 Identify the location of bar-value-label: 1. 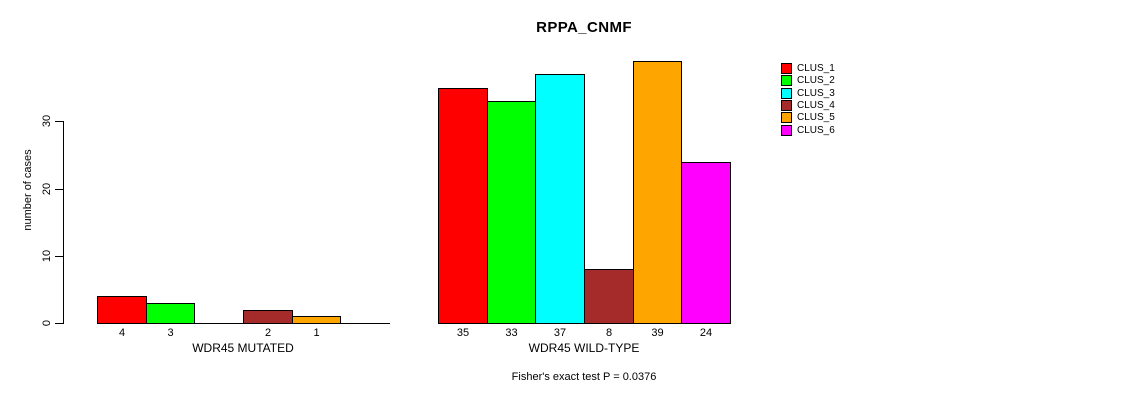
(316, 333).